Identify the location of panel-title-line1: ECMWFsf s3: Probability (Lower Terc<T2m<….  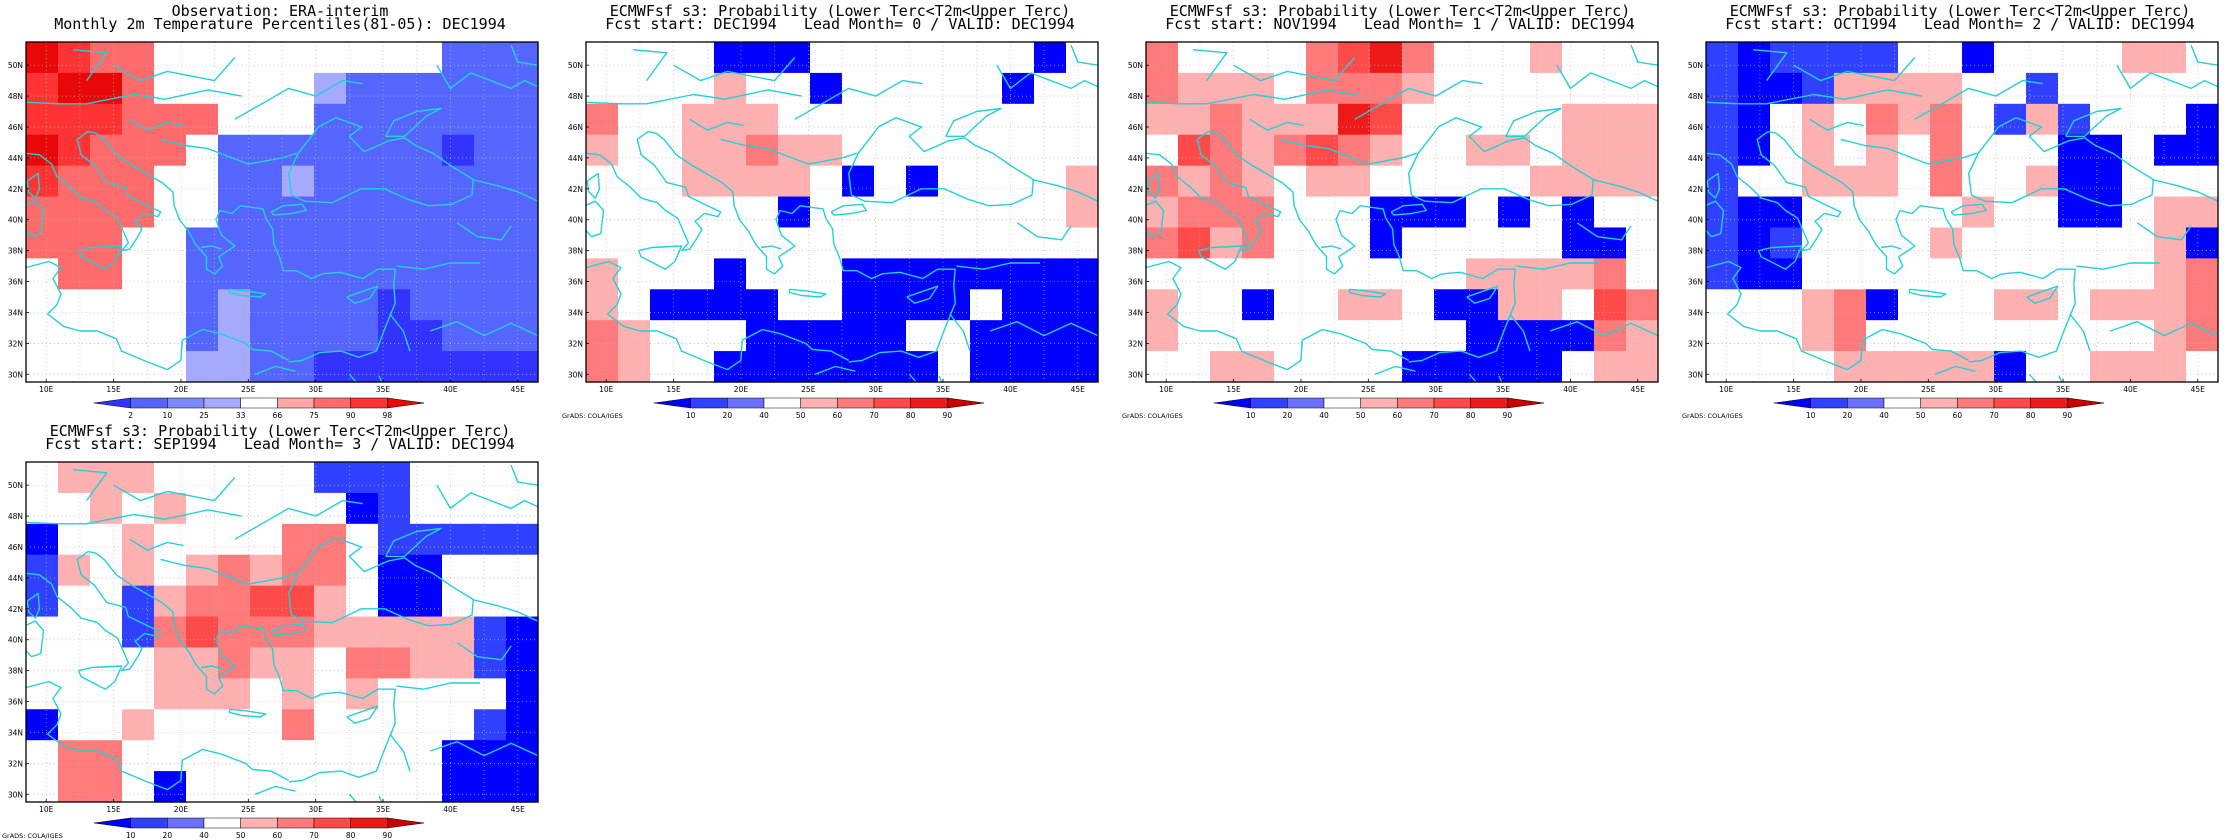
(1400, 11).